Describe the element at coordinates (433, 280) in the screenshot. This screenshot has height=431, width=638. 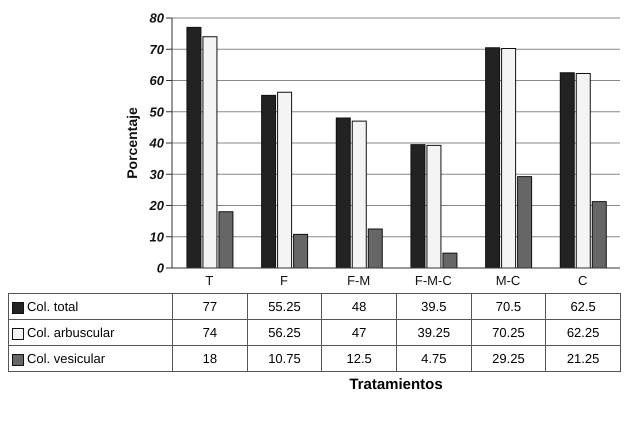
I see `x-tick-label: F-M-C` at that location.